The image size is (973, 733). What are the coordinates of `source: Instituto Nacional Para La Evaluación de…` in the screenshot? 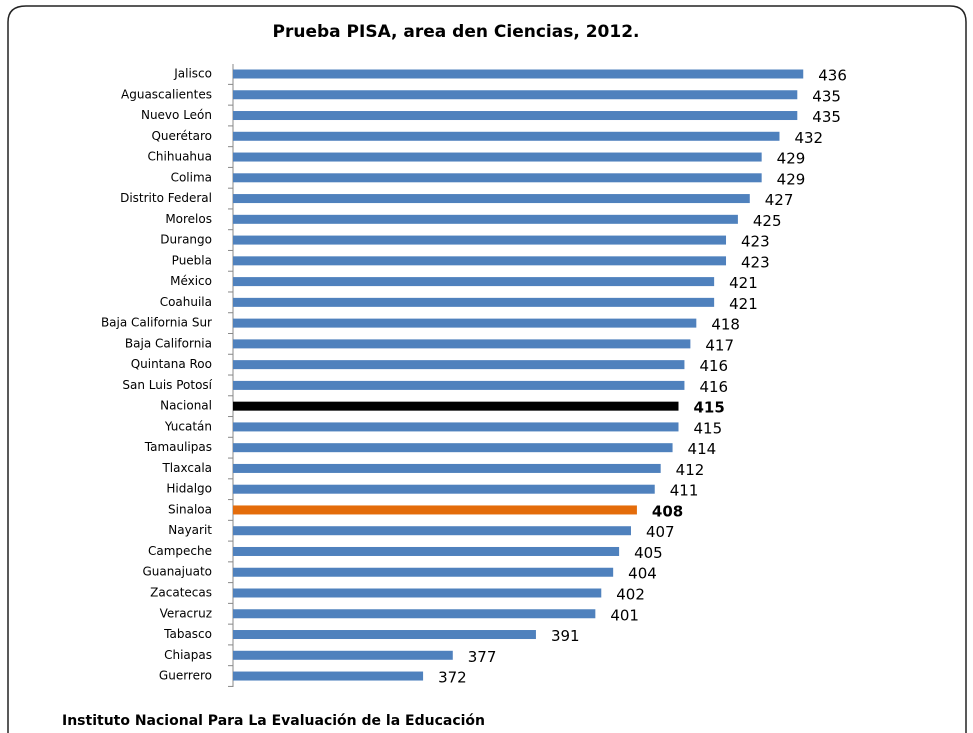 It's located at (273, 721).